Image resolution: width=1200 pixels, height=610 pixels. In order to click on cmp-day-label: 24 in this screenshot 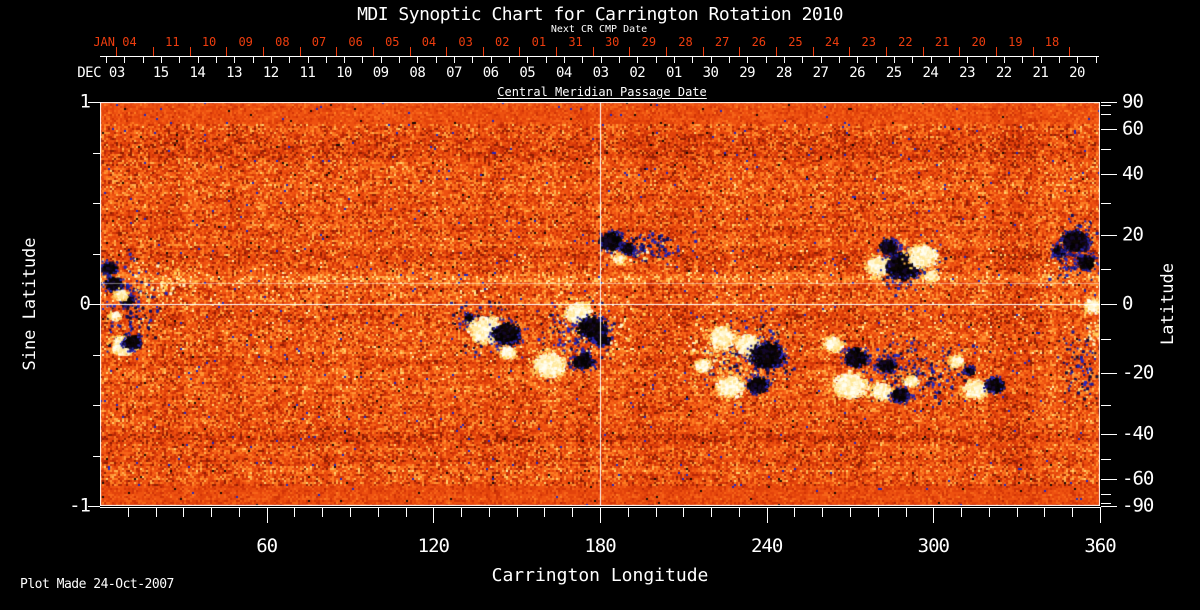, I will do `click(930, 73)`.